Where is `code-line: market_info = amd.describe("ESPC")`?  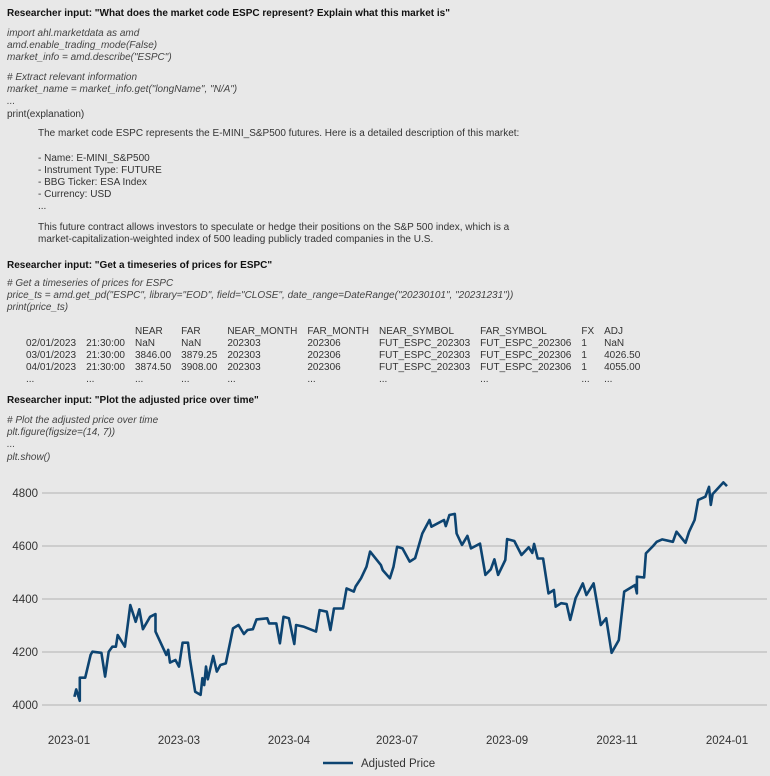
code-line: market_info = amd.describe("ESPC") is located at coordinates (89, 57).